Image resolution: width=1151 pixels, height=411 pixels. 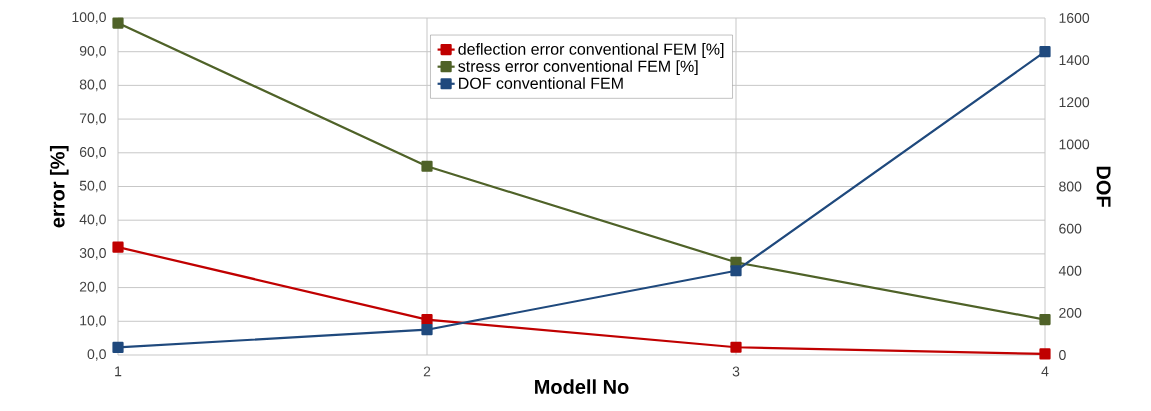 What do you see at coordinates (96, 355) in the screenshot?
I see `y-tick-label: 0,0` at bounding box center [96, 355].